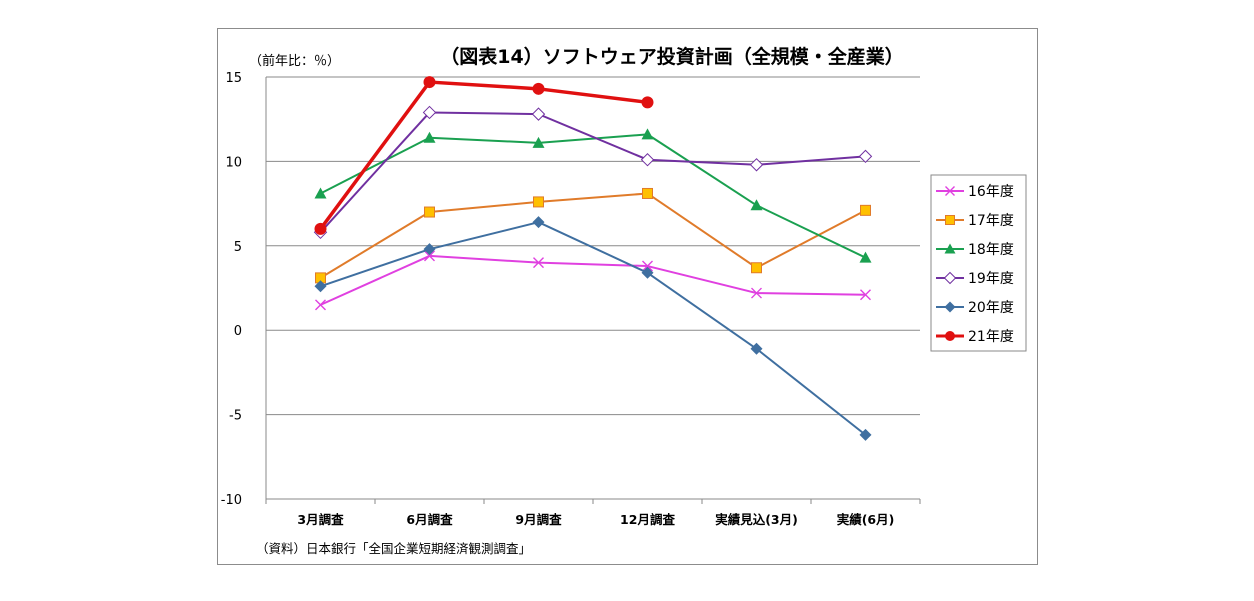  I want to click on y-tick-label: 0, so click(238, 331).